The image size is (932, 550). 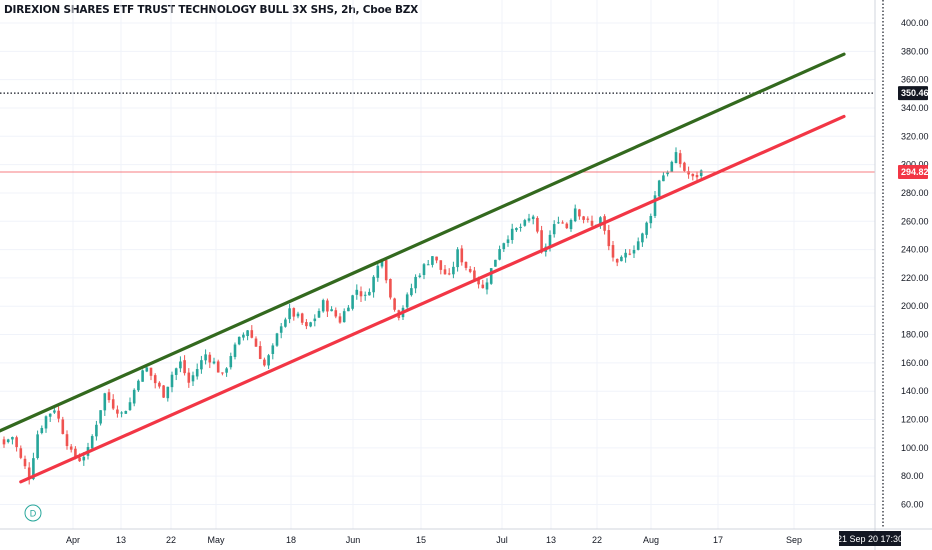 What do you see at coordinates (794, 540) in the screenshot?
I see `time-tick-label: Sep` at bounding box center [794, 540].